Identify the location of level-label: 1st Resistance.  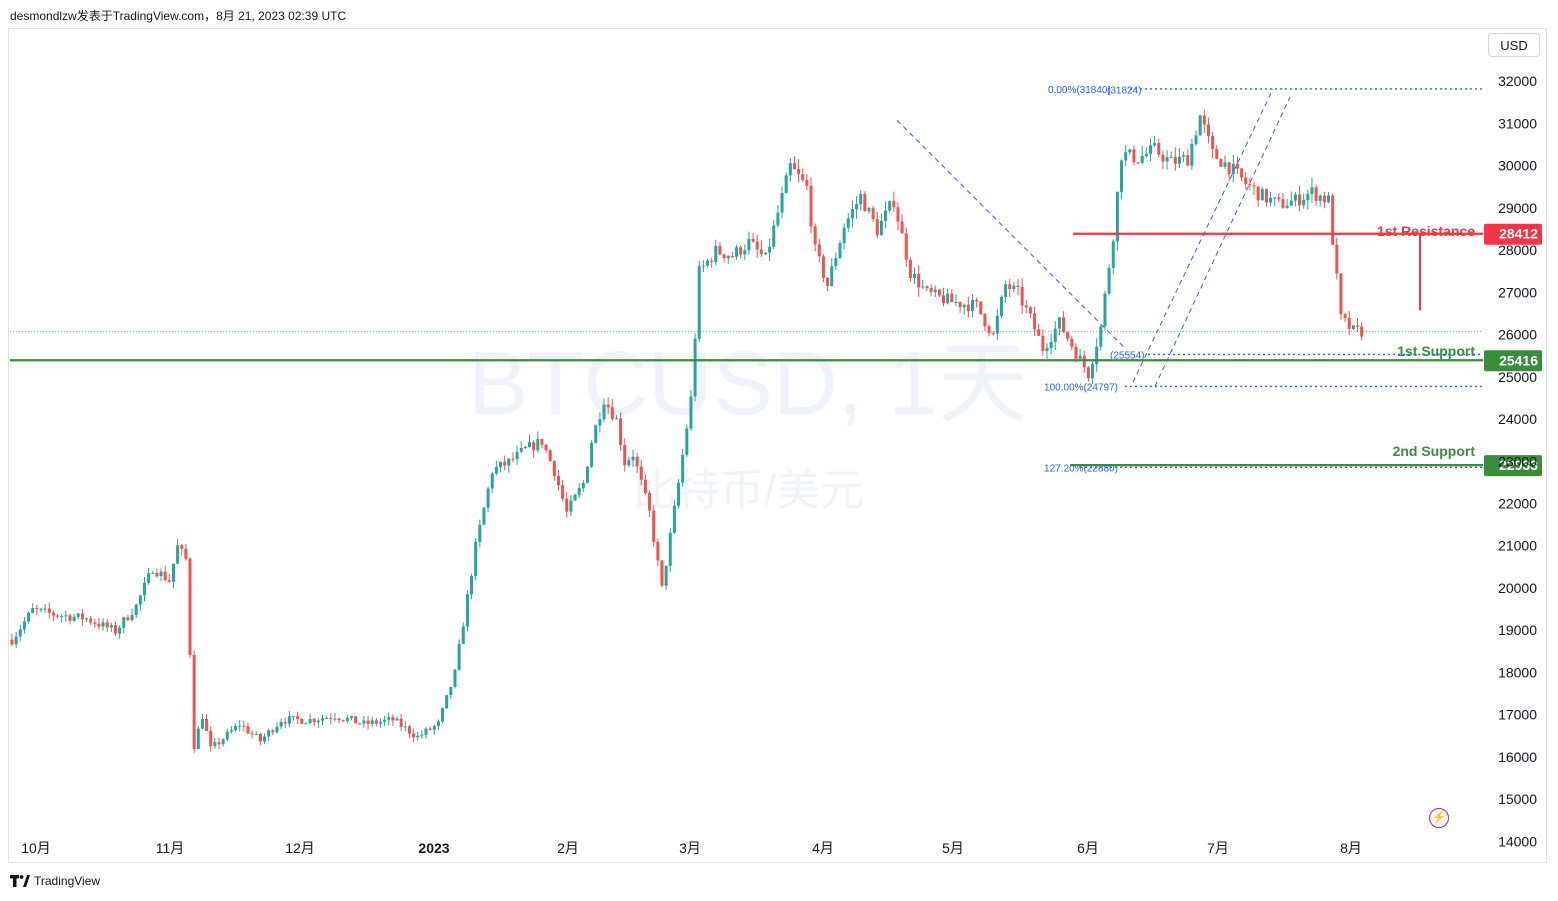
(1426, 231).